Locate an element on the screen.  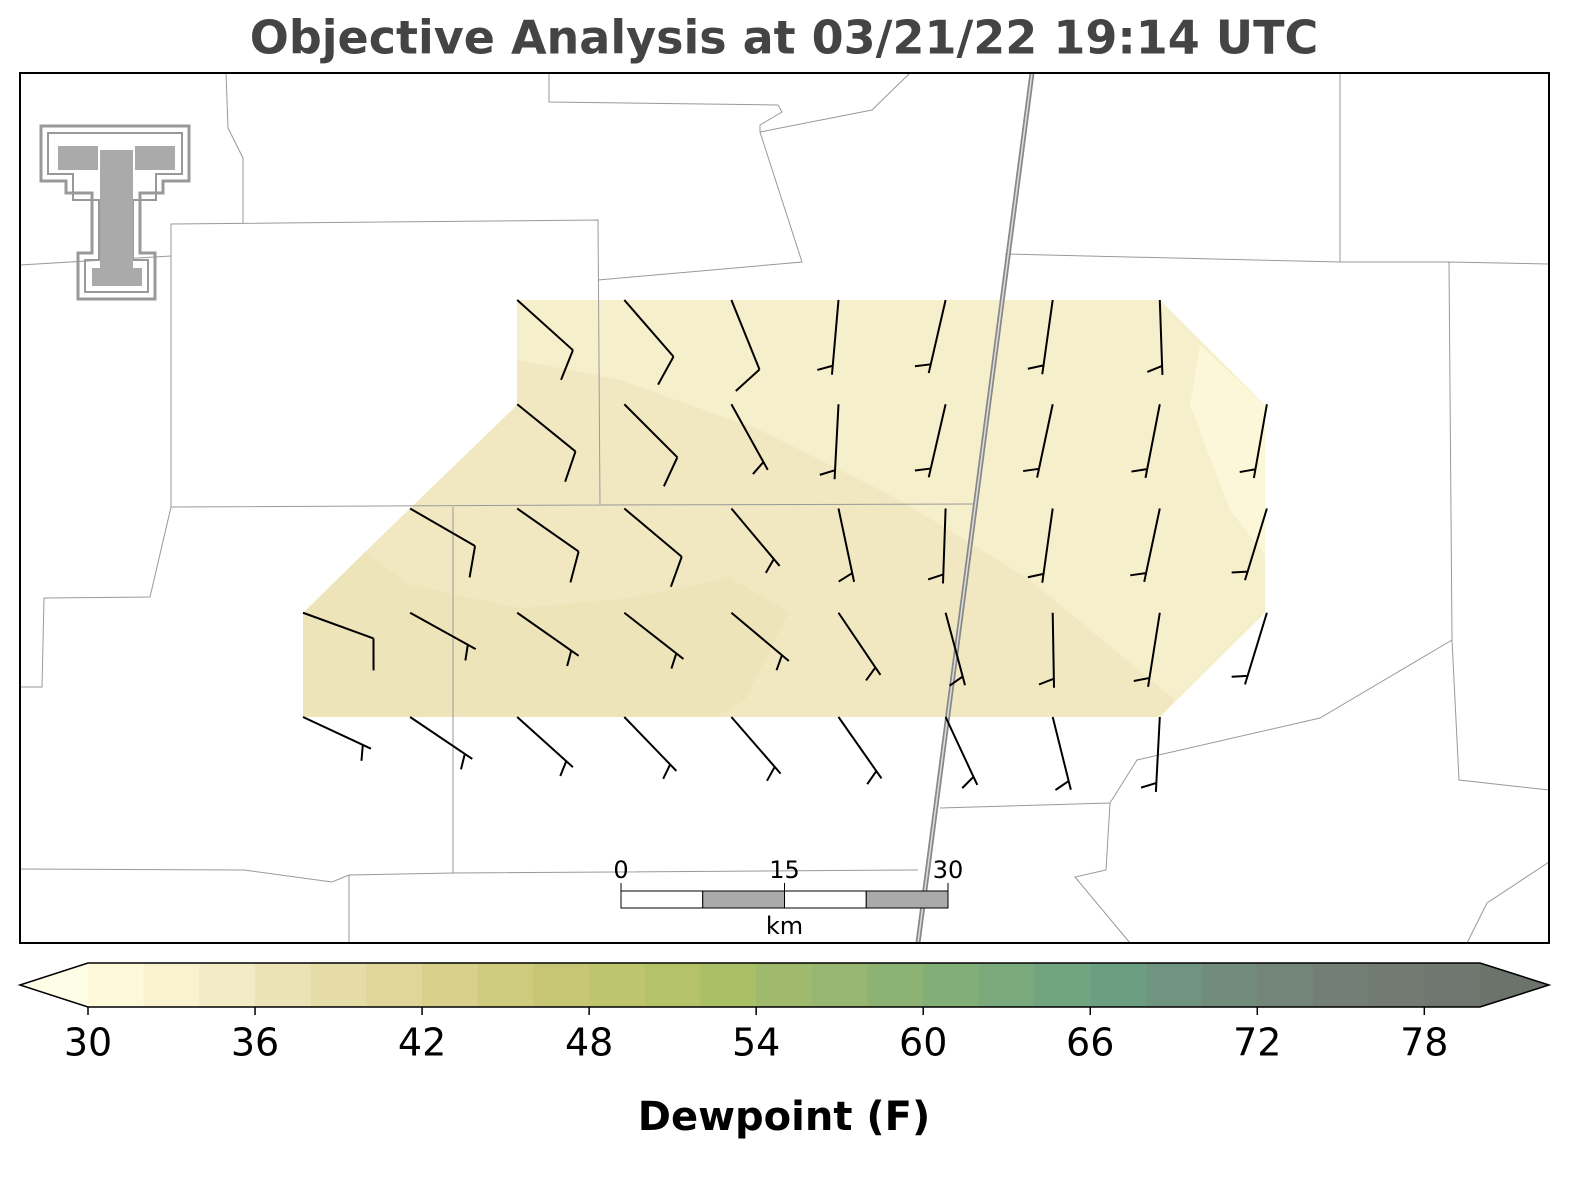
highway is located at coordinates (975, 508).